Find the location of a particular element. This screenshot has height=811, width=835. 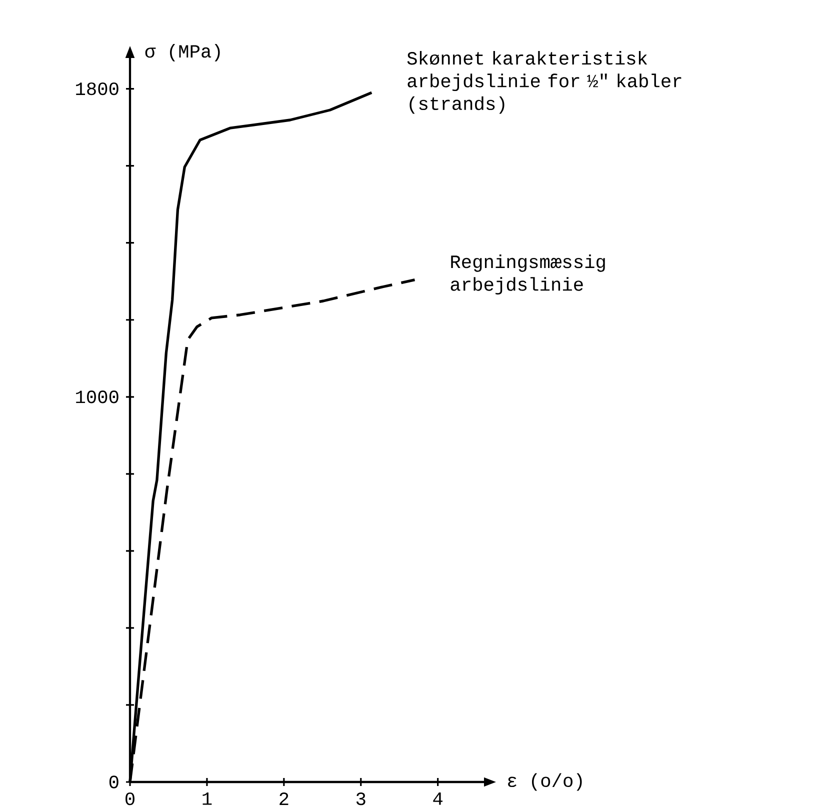

x-axis-title: ε (o/o) is located at coordinates (545, 782).